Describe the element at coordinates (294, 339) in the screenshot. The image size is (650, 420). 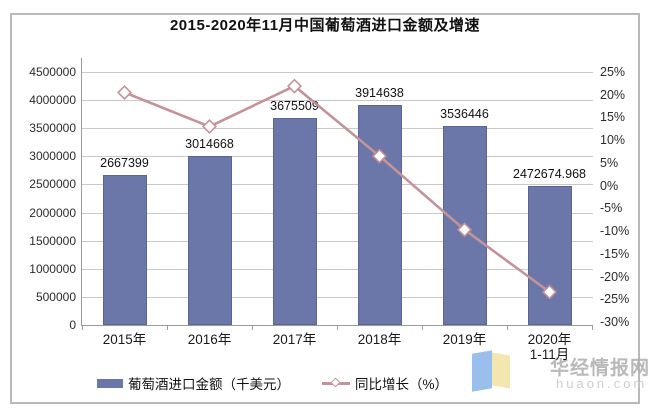
I see `x-axis-category-label: 2017年` at that location.